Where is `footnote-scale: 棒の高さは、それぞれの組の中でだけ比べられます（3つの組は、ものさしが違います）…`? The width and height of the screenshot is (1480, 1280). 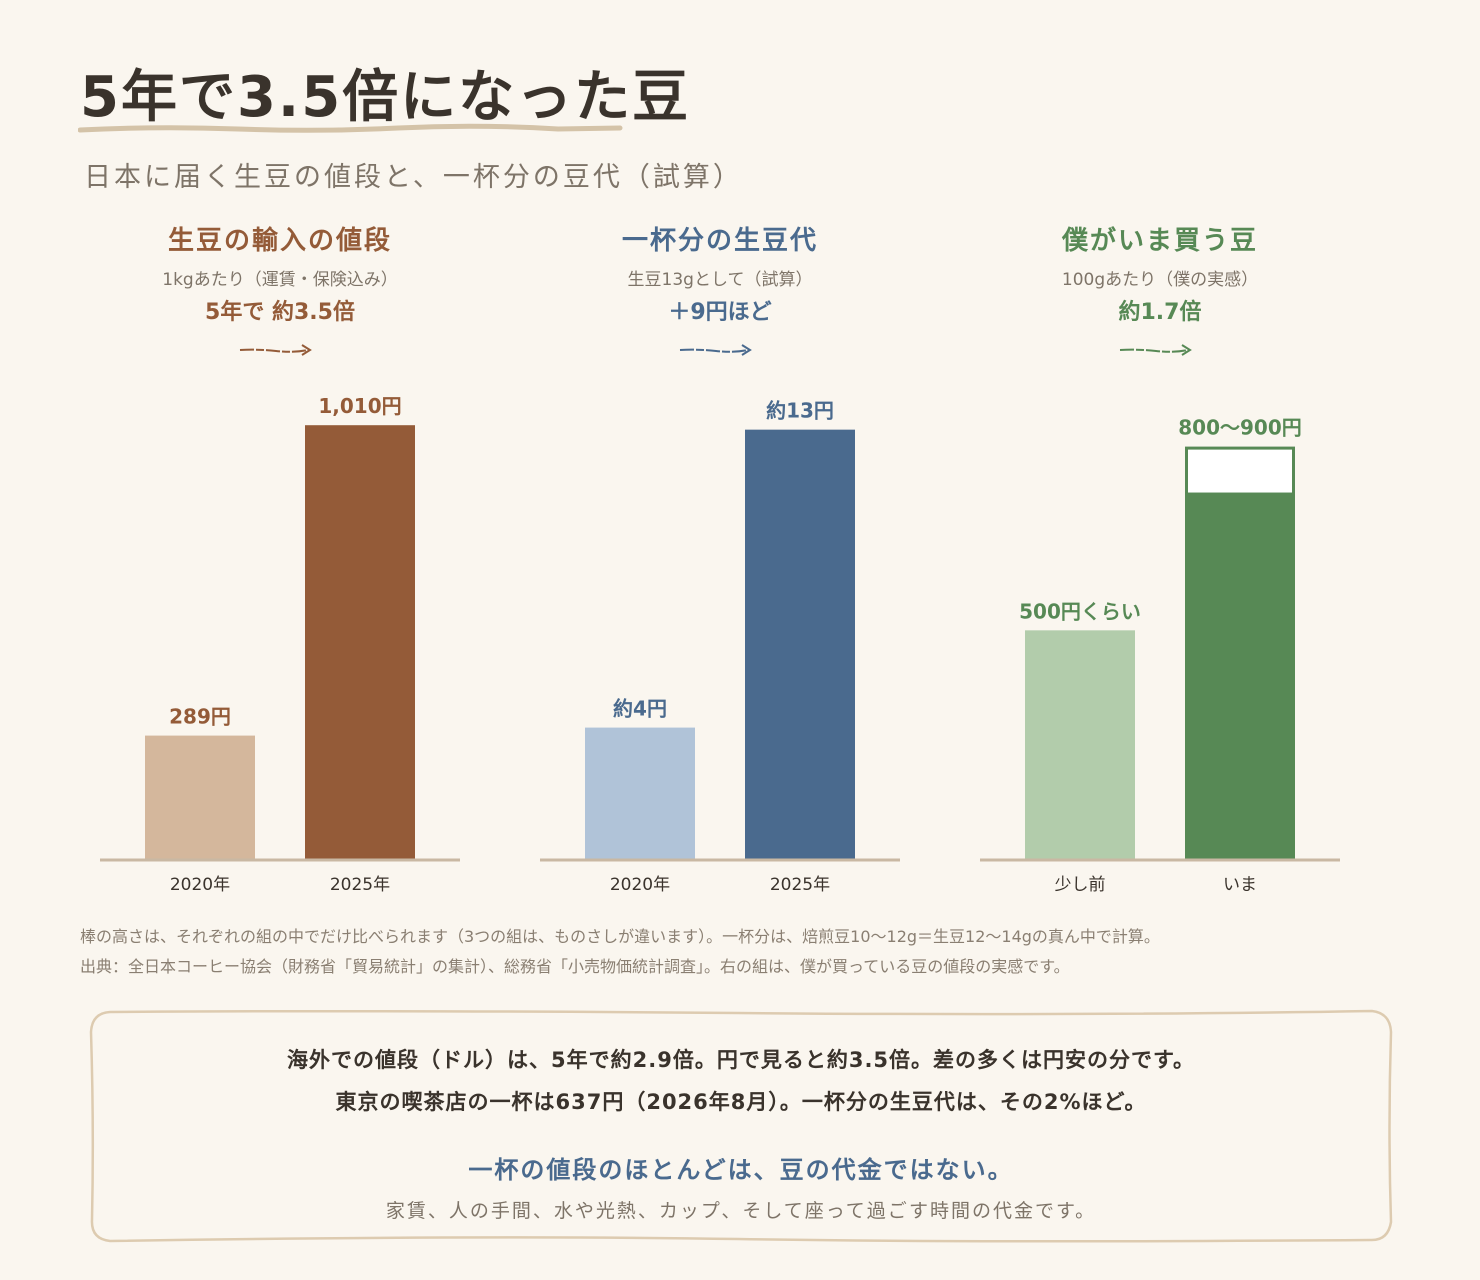 footnote-scale: 棒の高さは、それぞれの組の中でだけ比べられます（3つの組は、ものさしが違います）… is located at coordinates (620, 936).